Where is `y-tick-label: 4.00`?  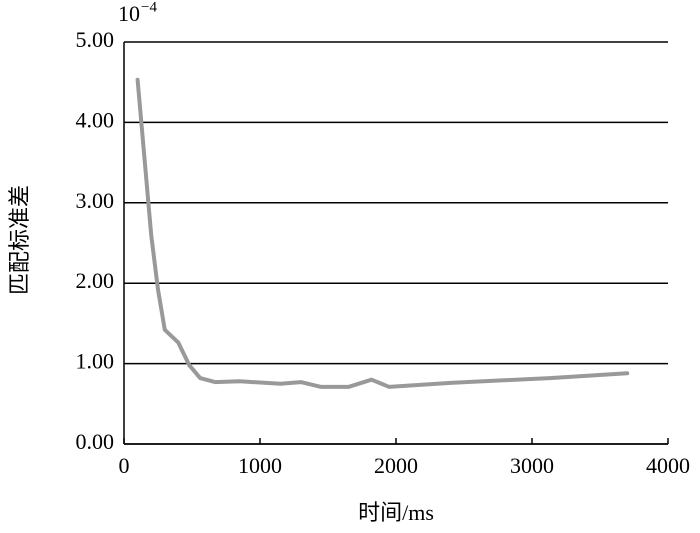 y-tick-label: 4.00 is located at coordinates (95, 119).